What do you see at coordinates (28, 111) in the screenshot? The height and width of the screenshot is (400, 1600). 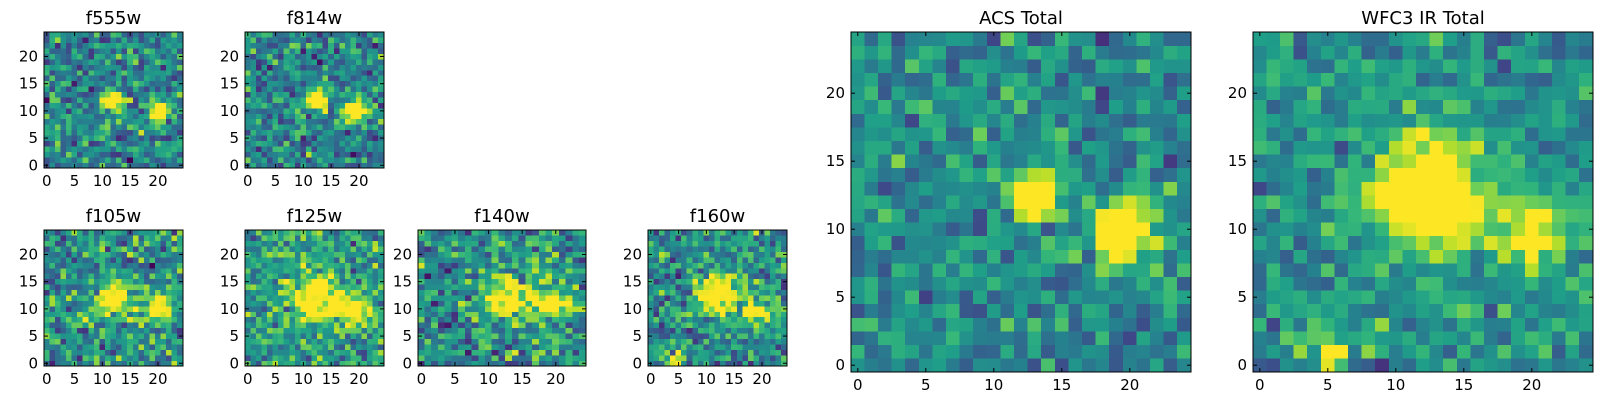 I see `y-tick-label: 10` at bounding box center [28, 111].